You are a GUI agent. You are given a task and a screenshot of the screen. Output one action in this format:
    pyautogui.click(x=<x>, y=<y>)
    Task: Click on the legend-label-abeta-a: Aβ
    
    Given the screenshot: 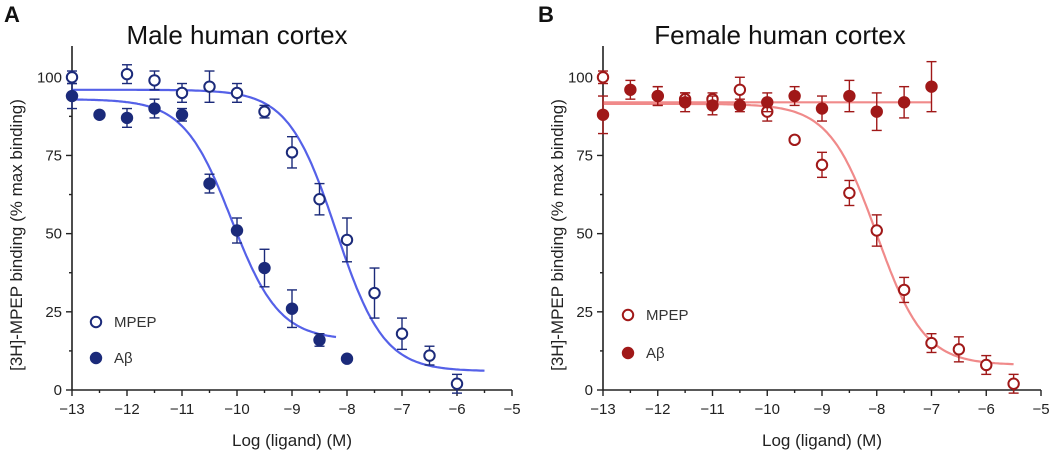 What is the action you would take?
    pyautogui.click(x=123, y=358)
    